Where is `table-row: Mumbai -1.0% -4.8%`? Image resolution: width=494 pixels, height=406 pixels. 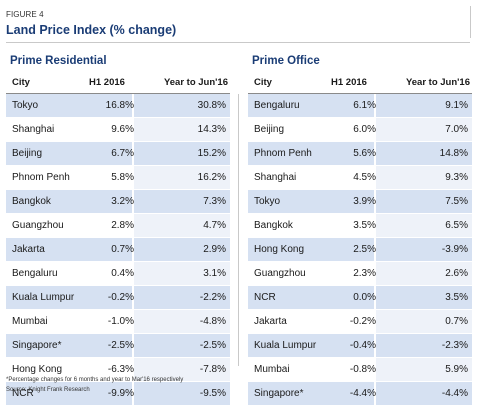 table-row: Mumbai -1.0% -4.8% is located at coordinates (118, 322).